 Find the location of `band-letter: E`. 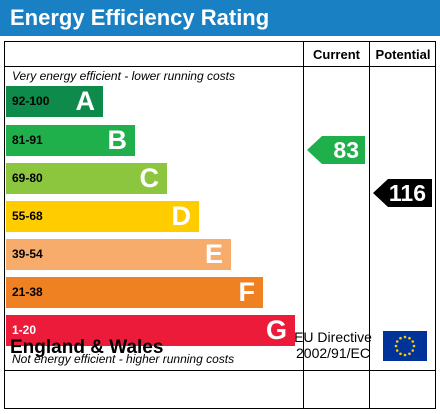

band-letter: E is located at coordinates (213, 254).